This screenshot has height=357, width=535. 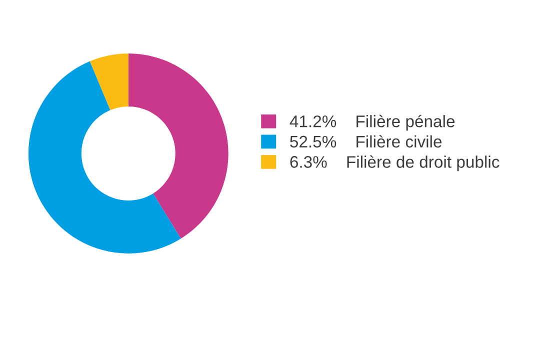 I want to click on legend-label: 6.3% Filière de droit public, so click(x=395, y=163).